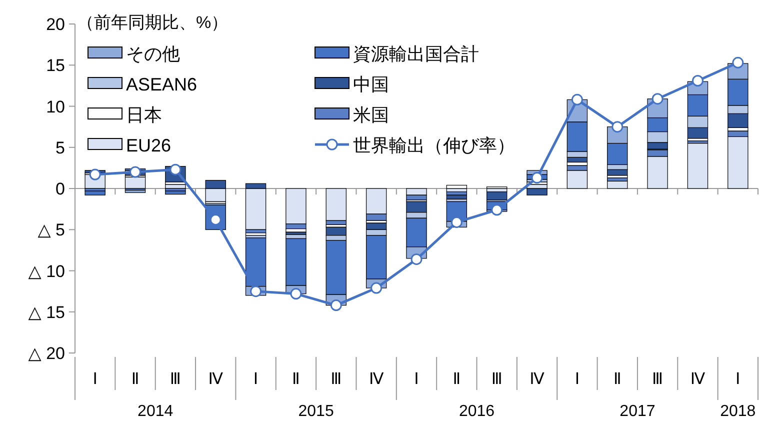 This screenshot has width=760, height=421. What do you see at coordinates (153, 54) in the screenshot?
I see `legend-label: その他` at bounding box center [153, 54].